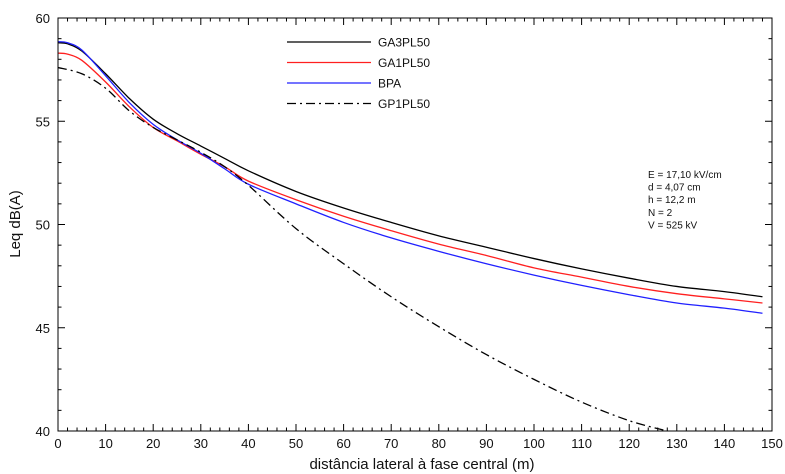  Describe the element at coordinates (534, 443) in the screenshot. I see `x-tick-label: 100` at that location.